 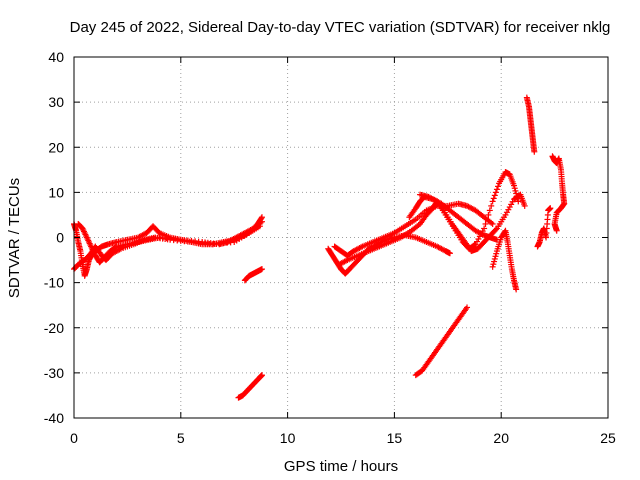 I want to click on y-tick-label: 40, so click(x=56, y=57).